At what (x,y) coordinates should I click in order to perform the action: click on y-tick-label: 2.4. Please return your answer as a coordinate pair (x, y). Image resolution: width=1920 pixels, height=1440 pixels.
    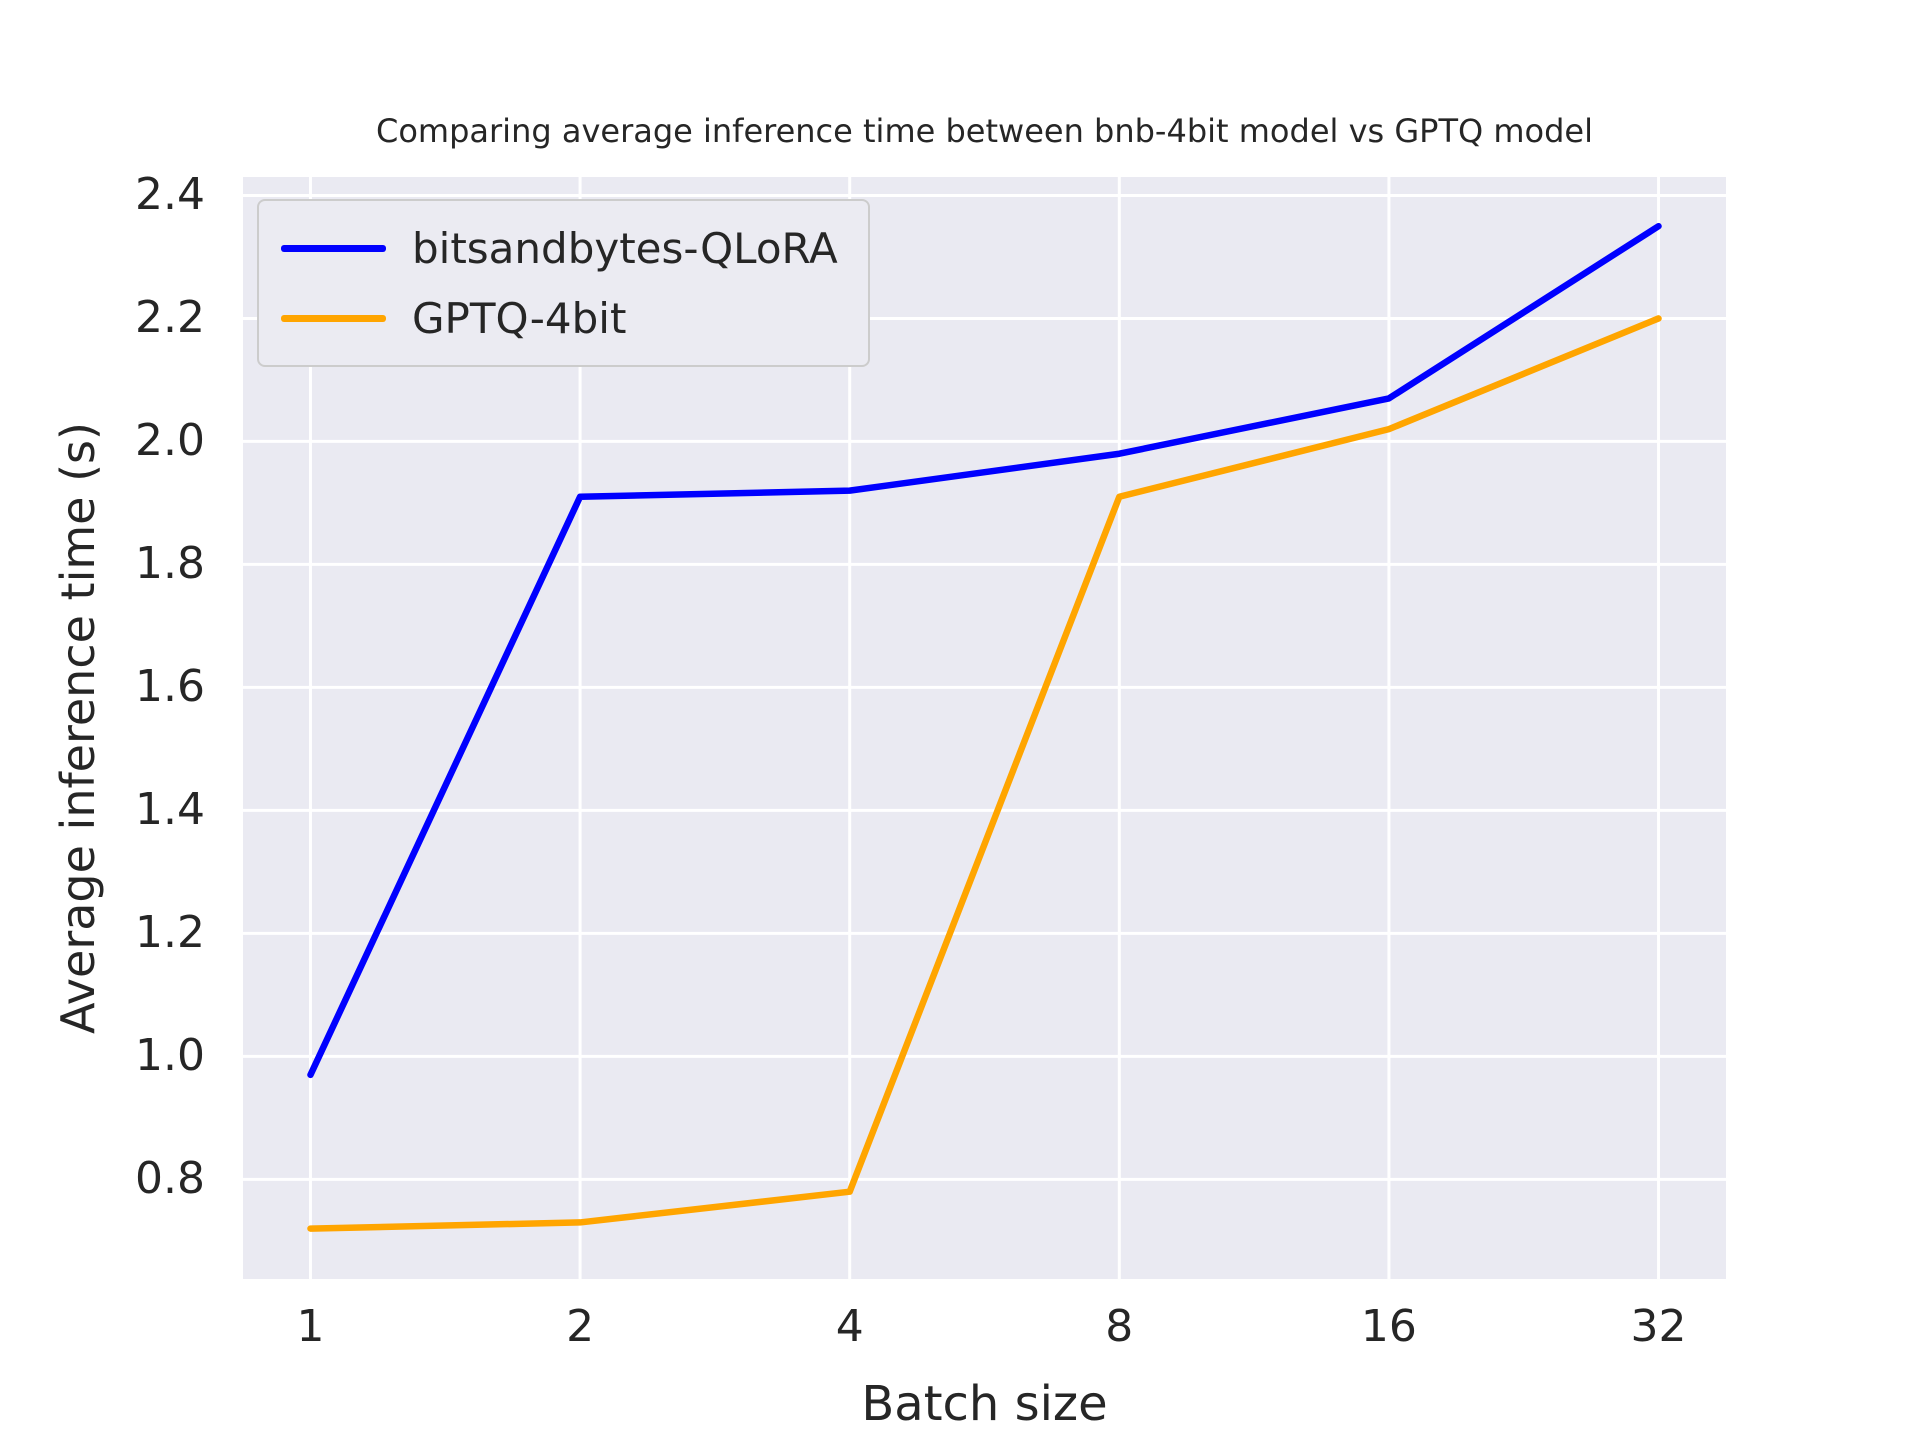
    Looking at the image, I should click on (170, 195).